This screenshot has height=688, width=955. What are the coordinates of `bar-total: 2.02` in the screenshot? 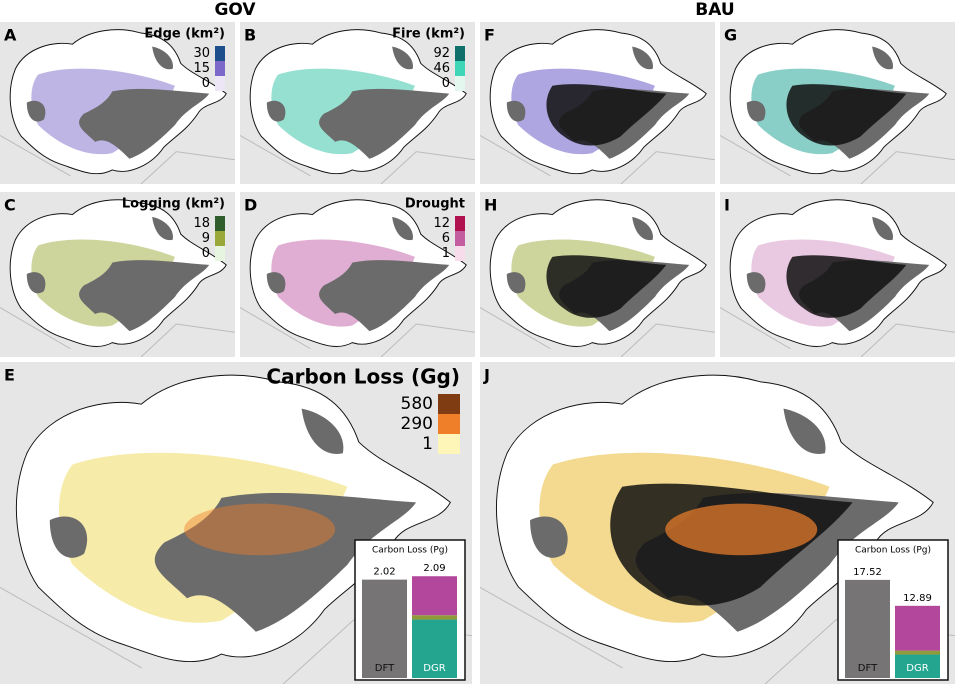 It's located at (384, 572).